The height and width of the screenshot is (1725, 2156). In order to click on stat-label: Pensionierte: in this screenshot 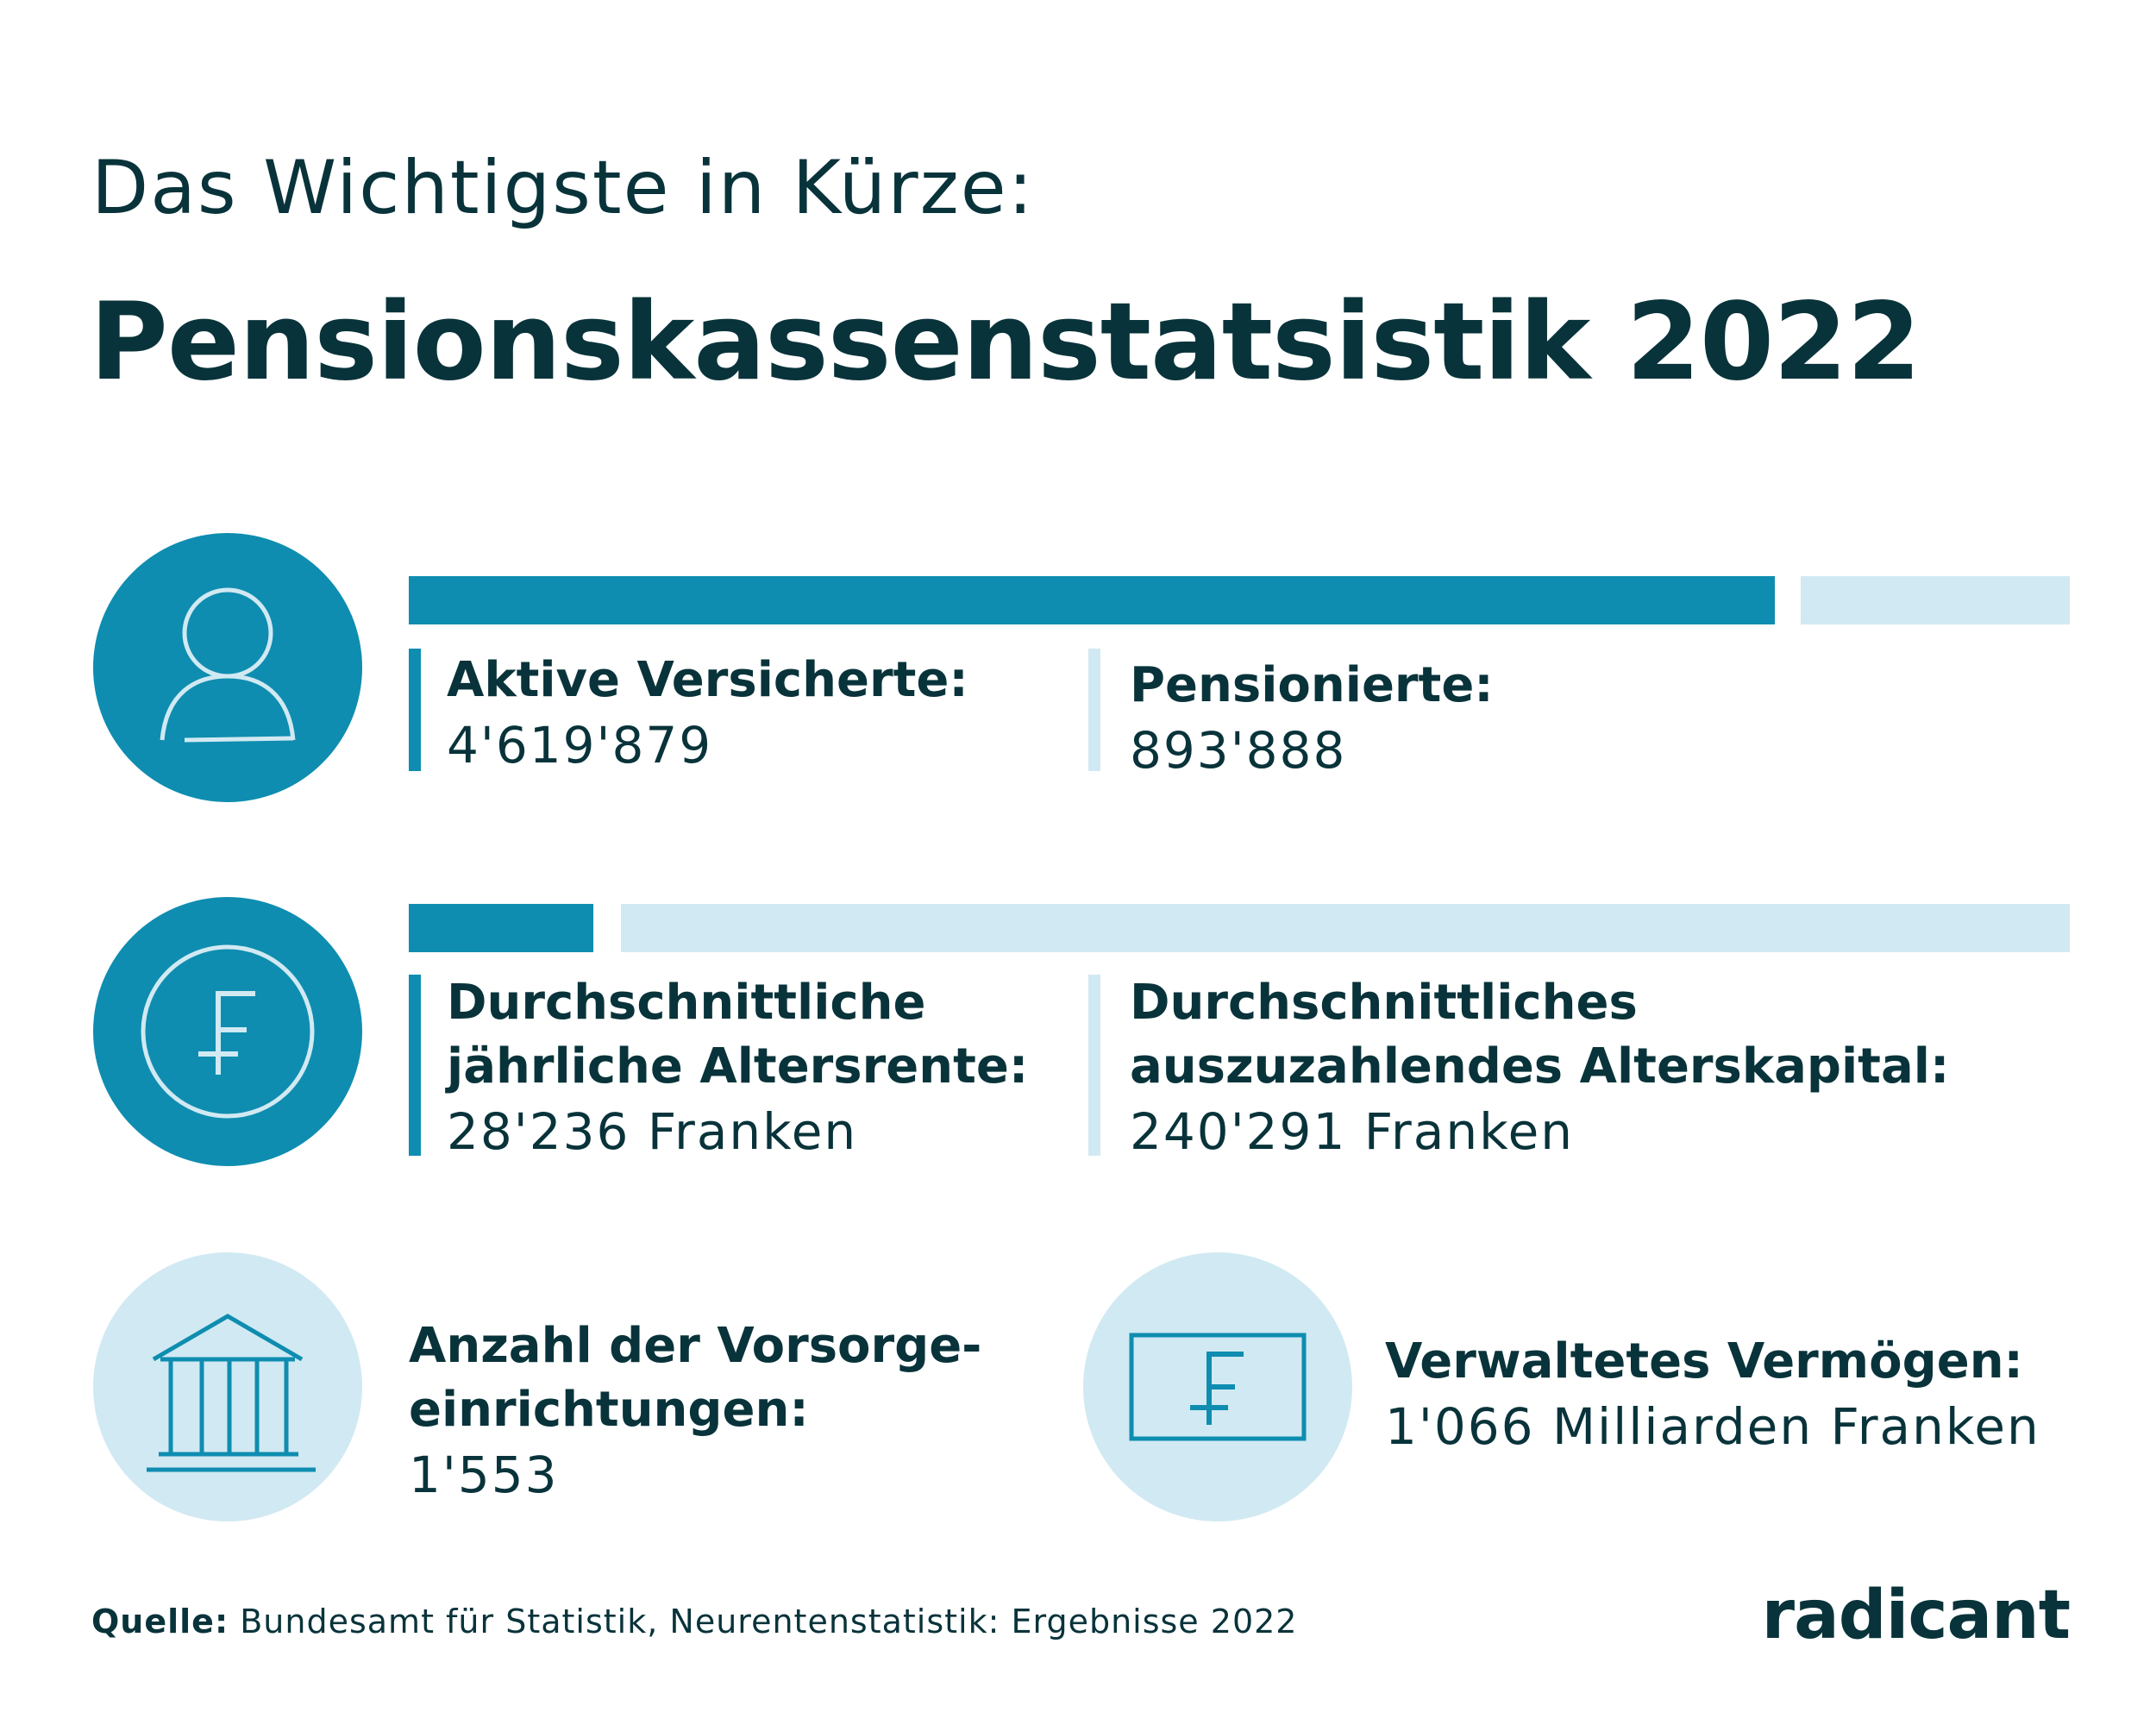, I will do `click(1312, 685)`.